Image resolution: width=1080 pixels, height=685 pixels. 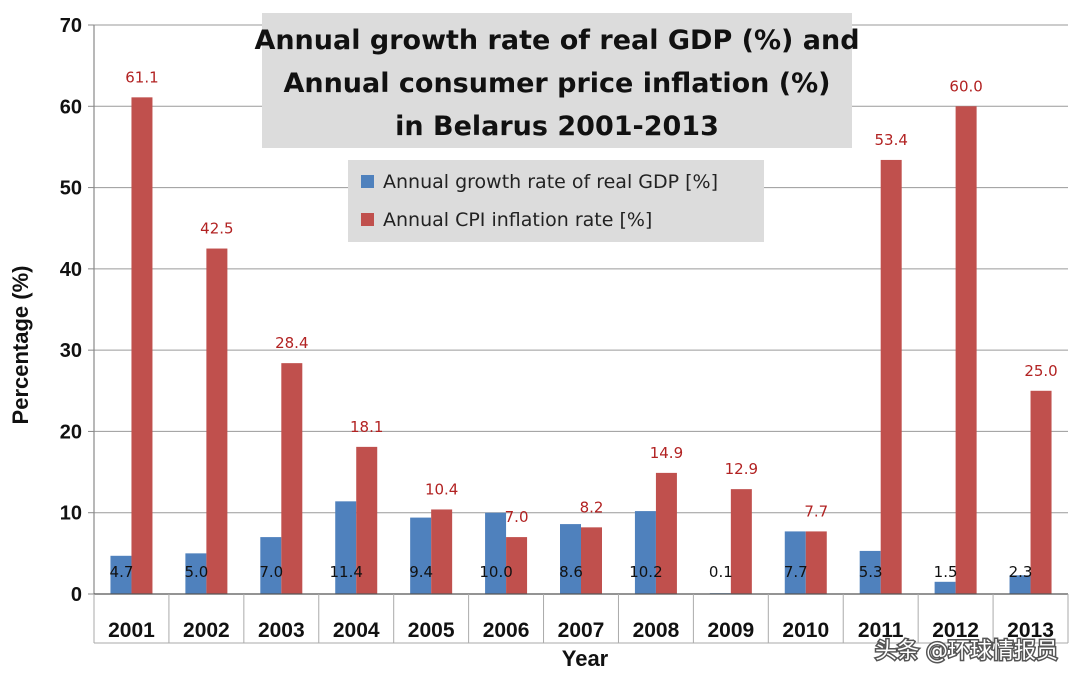 What do you see at coordinates (77, 310) in the screenshot?
I see `y-axis-ticks: 0 10 20 30 40 50 60 70` at bounding box center [77, 310].